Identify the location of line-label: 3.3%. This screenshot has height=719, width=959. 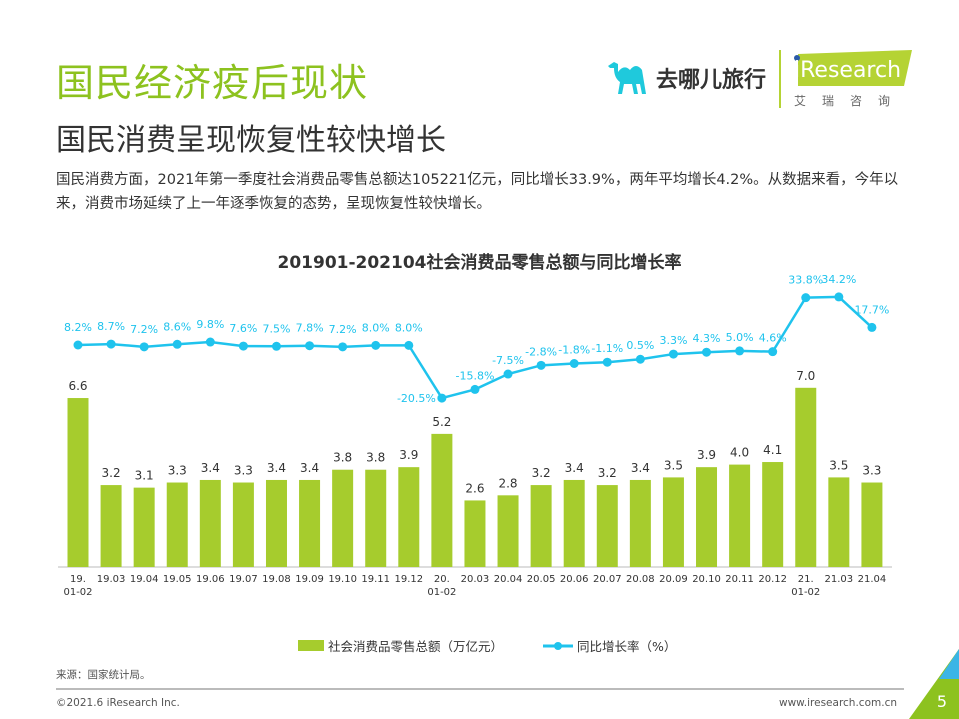
(673, 340).